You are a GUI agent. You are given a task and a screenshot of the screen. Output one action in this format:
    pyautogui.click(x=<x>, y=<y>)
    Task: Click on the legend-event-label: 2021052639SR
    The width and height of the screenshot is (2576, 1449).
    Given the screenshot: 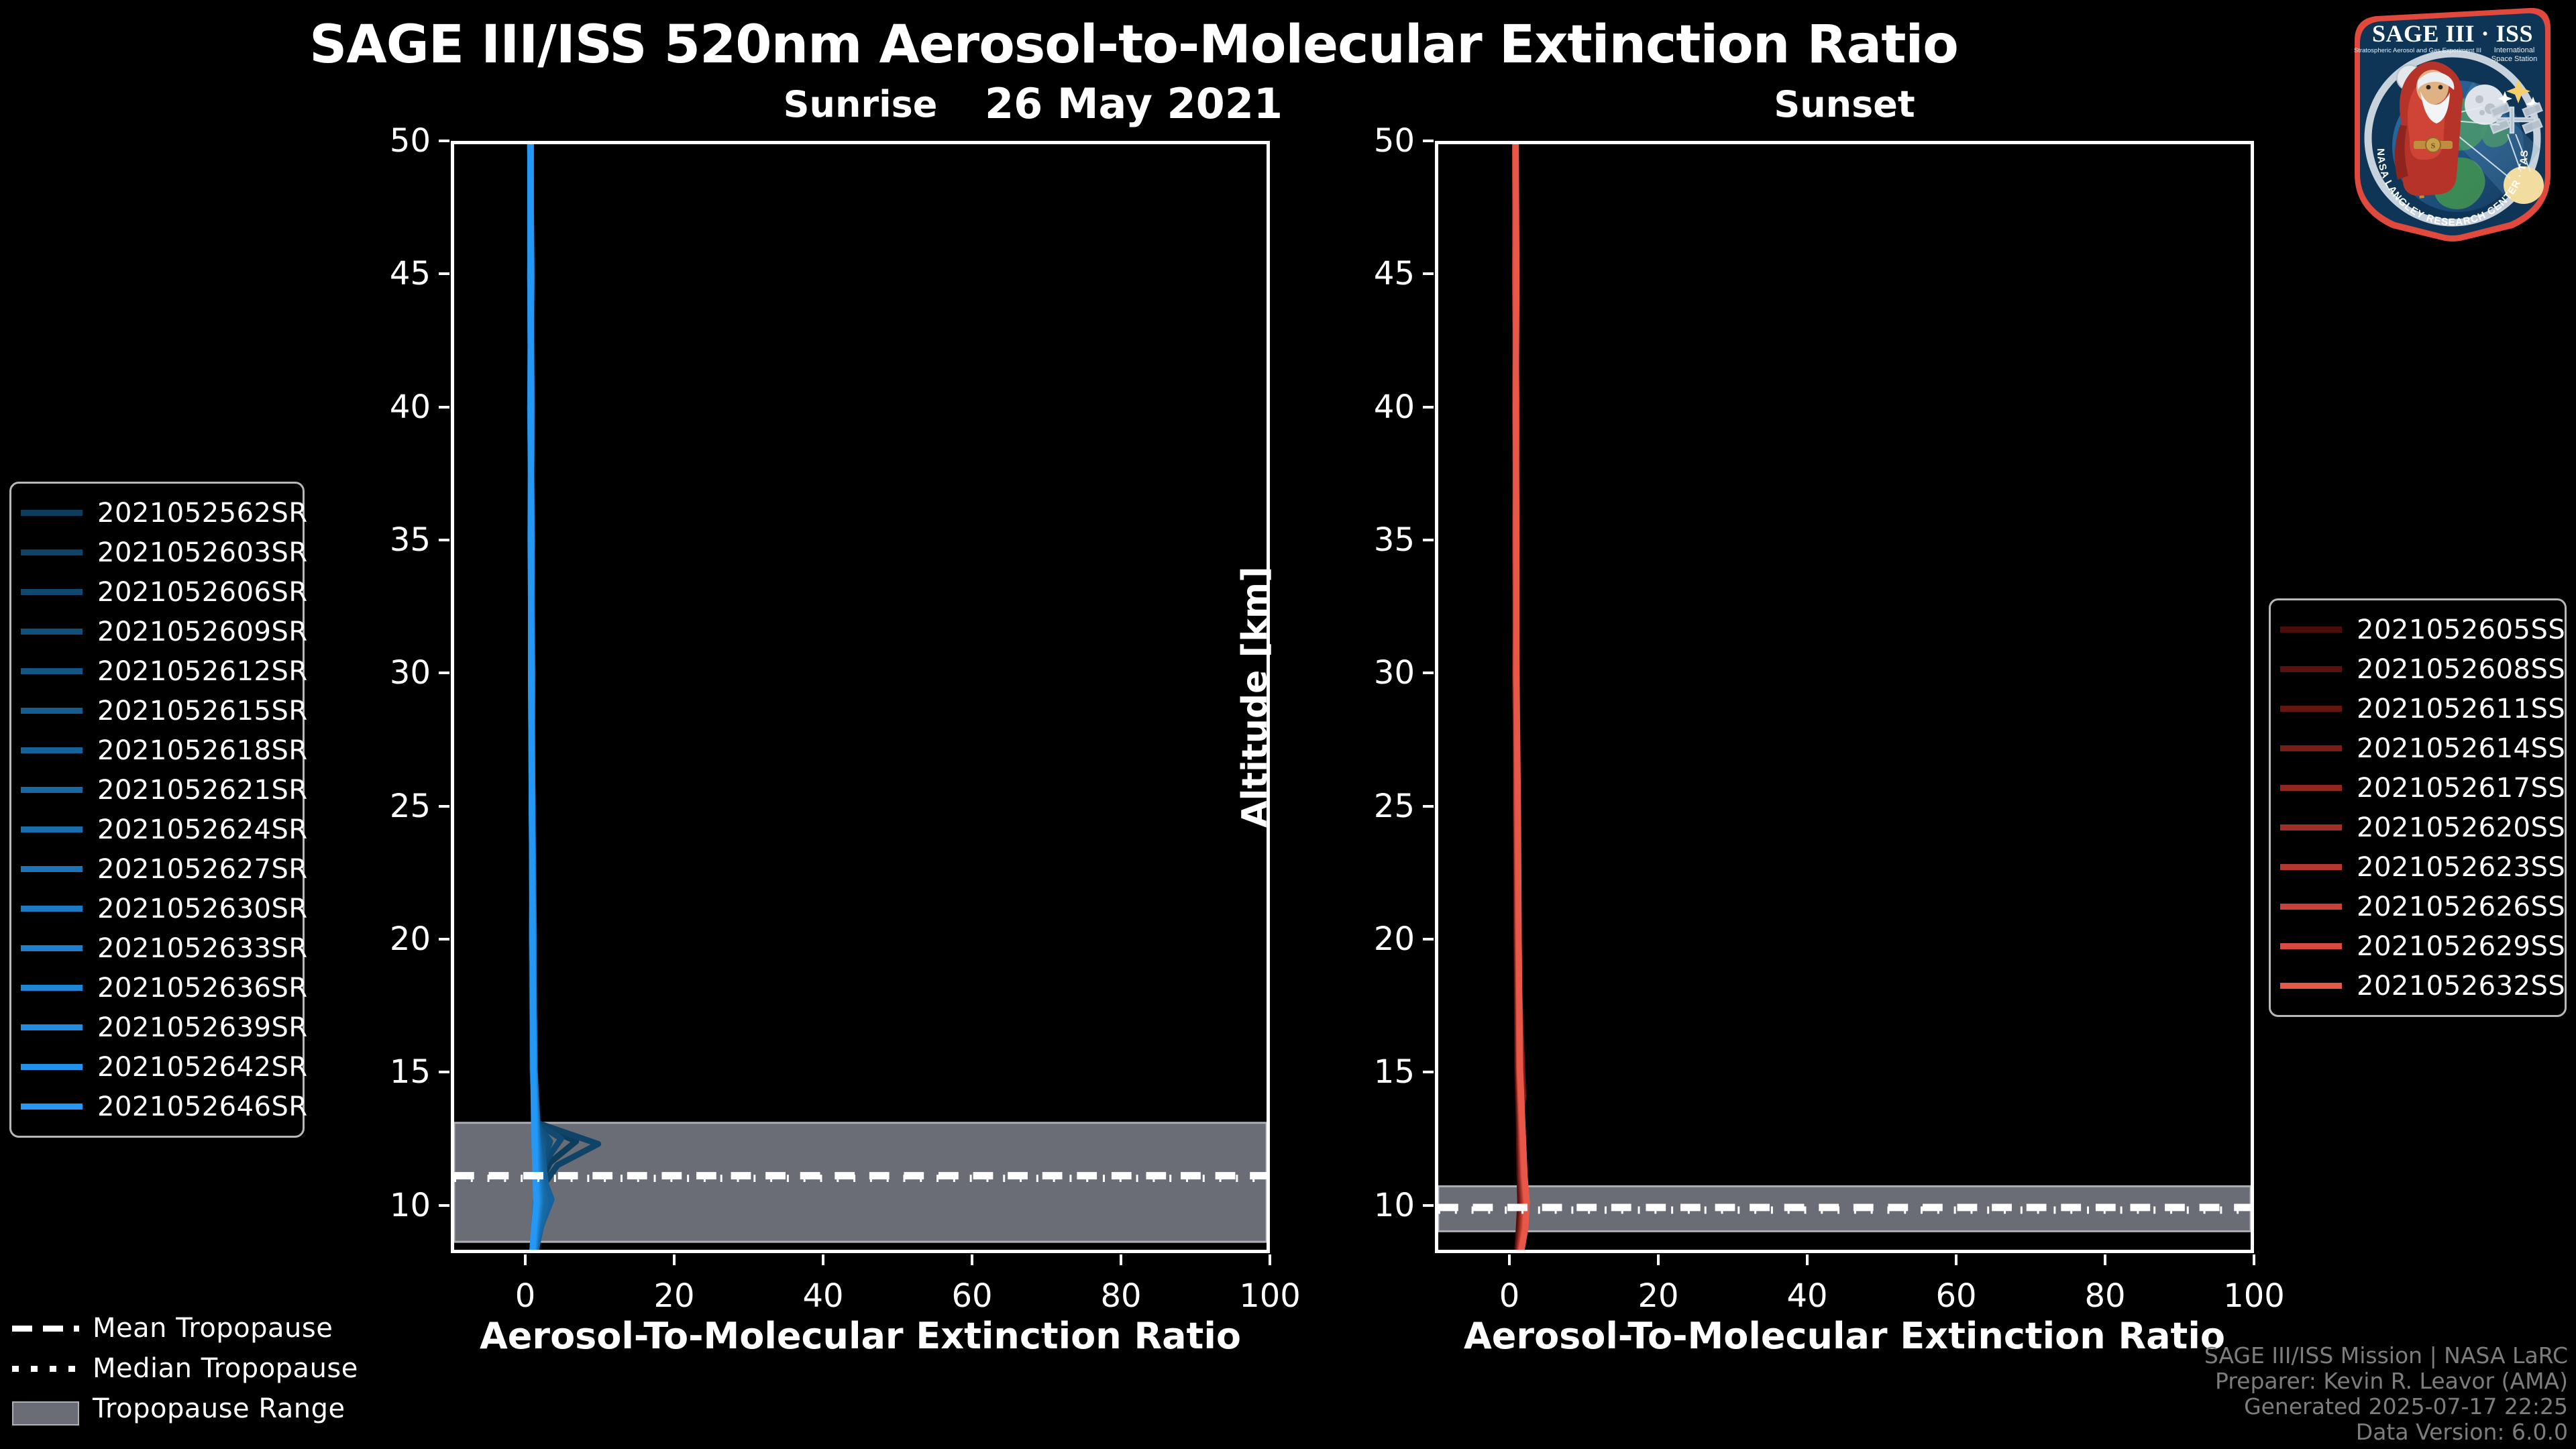 What is the action you would take?
    pyautogui.click(x=202, y=1027)
    